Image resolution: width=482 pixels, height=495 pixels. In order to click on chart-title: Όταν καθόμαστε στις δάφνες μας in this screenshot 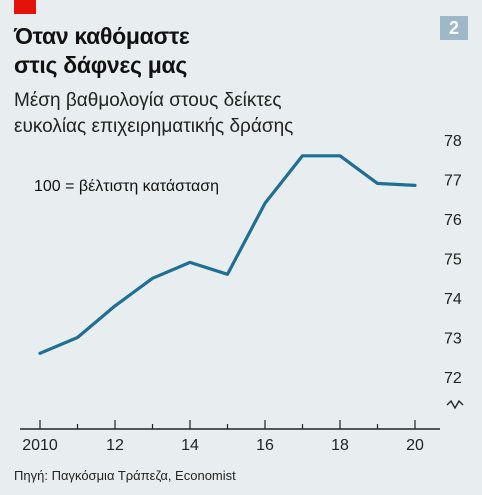, I will do `click(214, 51)`.